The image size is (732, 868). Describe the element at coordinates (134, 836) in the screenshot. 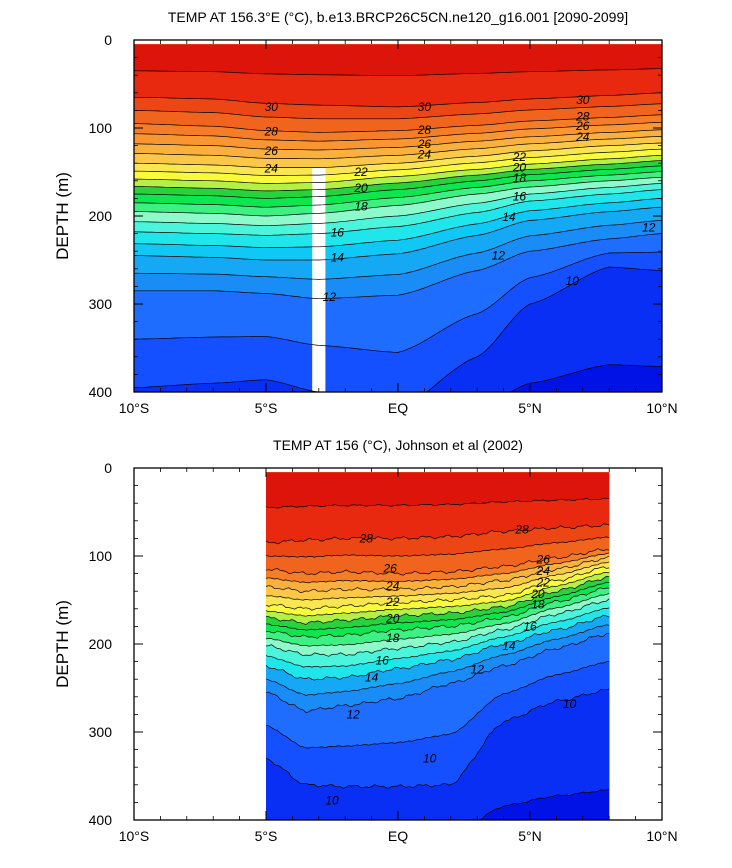

I see `x-tick-label: 10°S` at that location.